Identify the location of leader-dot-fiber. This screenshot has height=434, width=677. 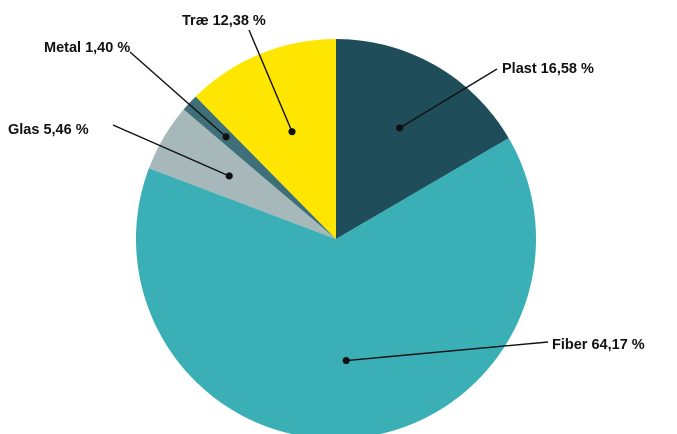
(346, 360).